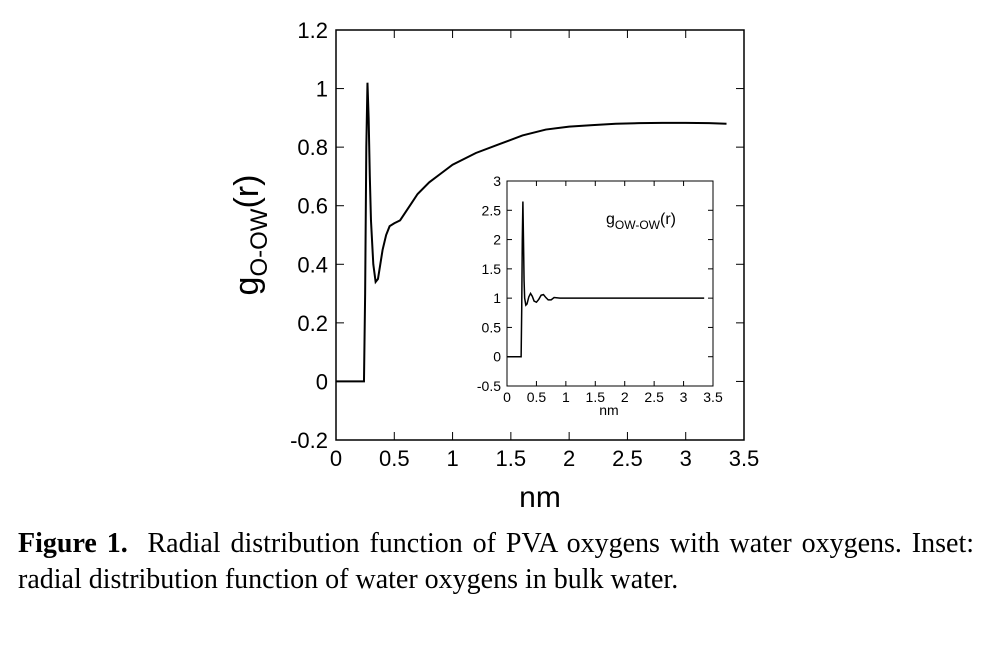 Image resolution: width=984 pixels, height=646 pixels. I want to click on main-y-tick-label: -0.2, so click(309, 440).